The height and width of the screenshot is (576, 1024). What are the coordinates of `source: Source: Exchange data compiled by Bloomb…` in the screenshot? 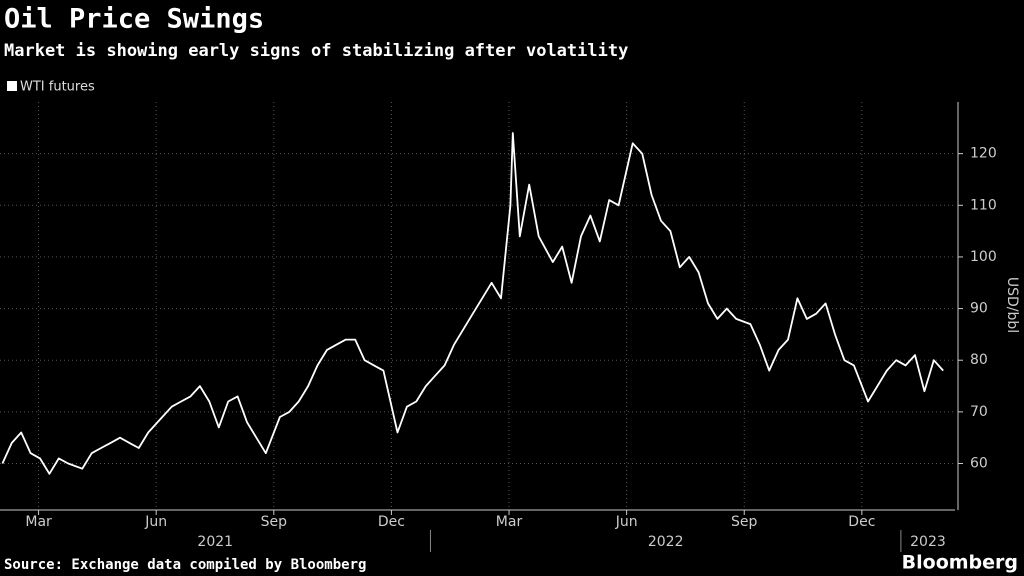 It's located at (185, 565).